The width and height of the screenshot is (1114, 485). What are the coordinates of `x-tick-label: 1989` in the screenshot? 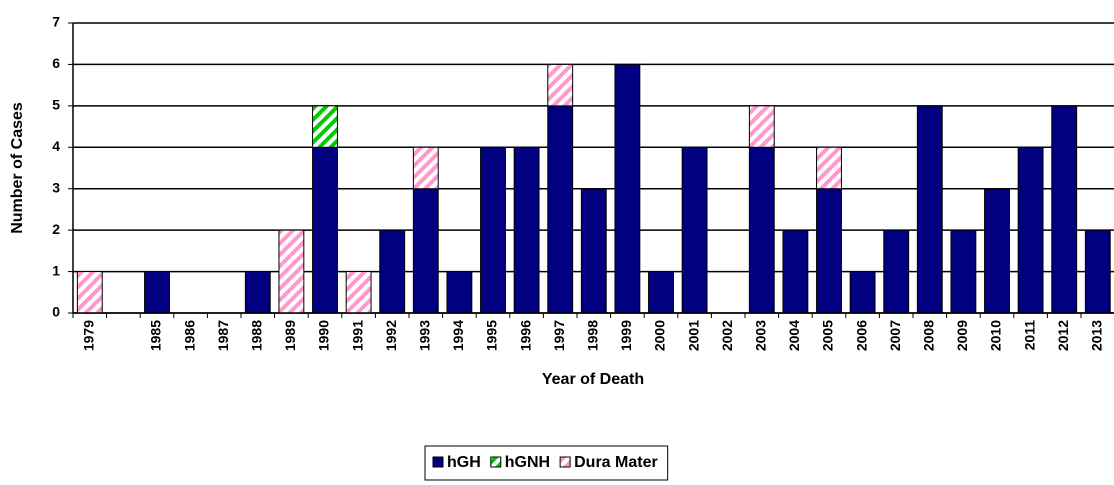 It's located at (290, 335).